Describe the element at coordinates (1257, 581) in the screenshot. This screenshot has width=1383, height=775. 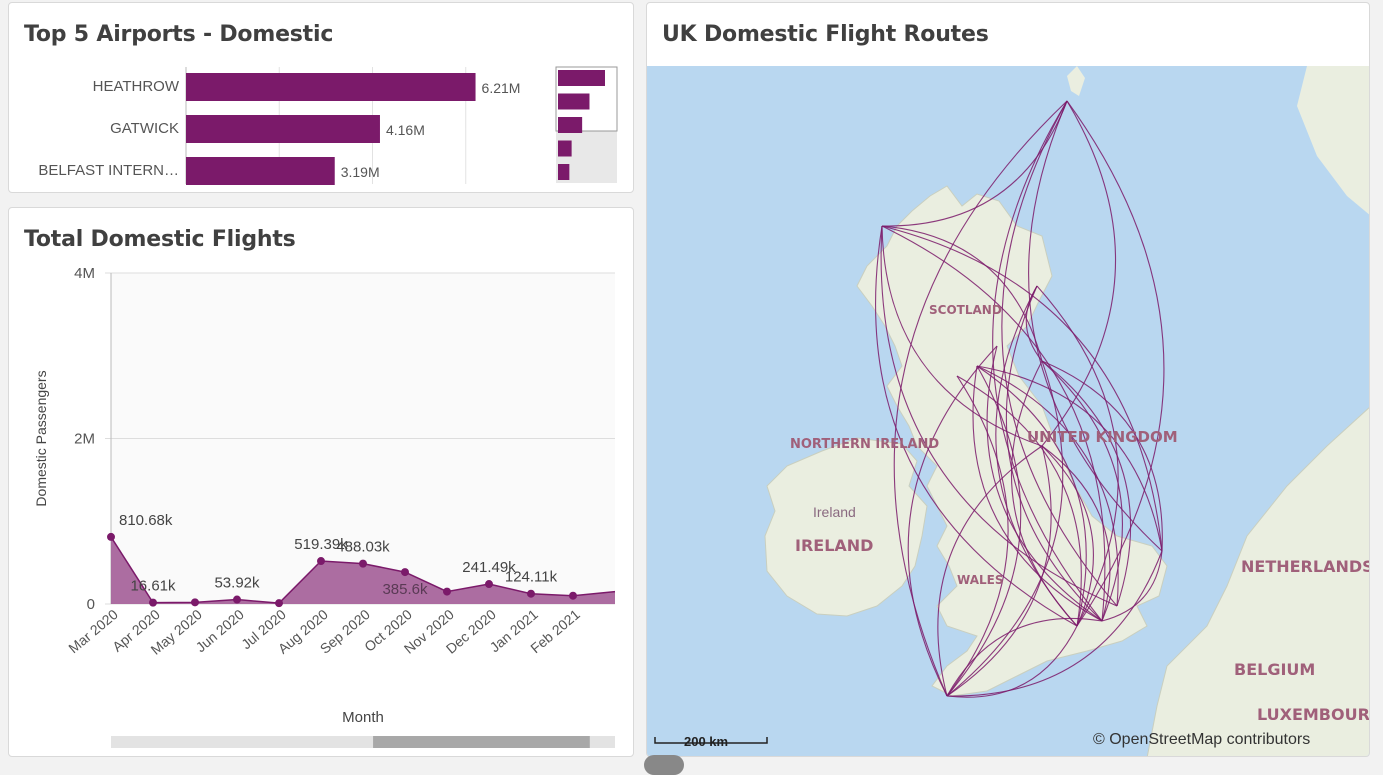
I see `continental-europe-land` at that location.